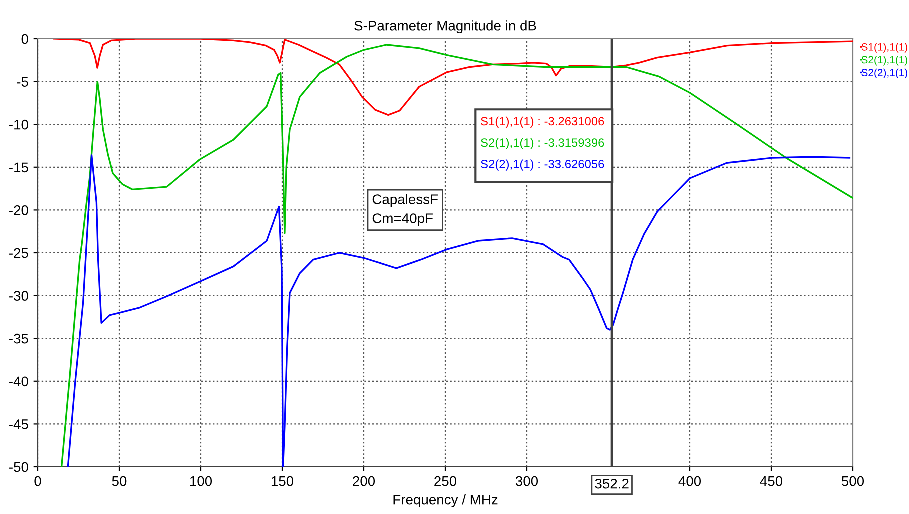 The image size is (909, 514). I want to click on x-tick-label: 100, so click(201, 481).